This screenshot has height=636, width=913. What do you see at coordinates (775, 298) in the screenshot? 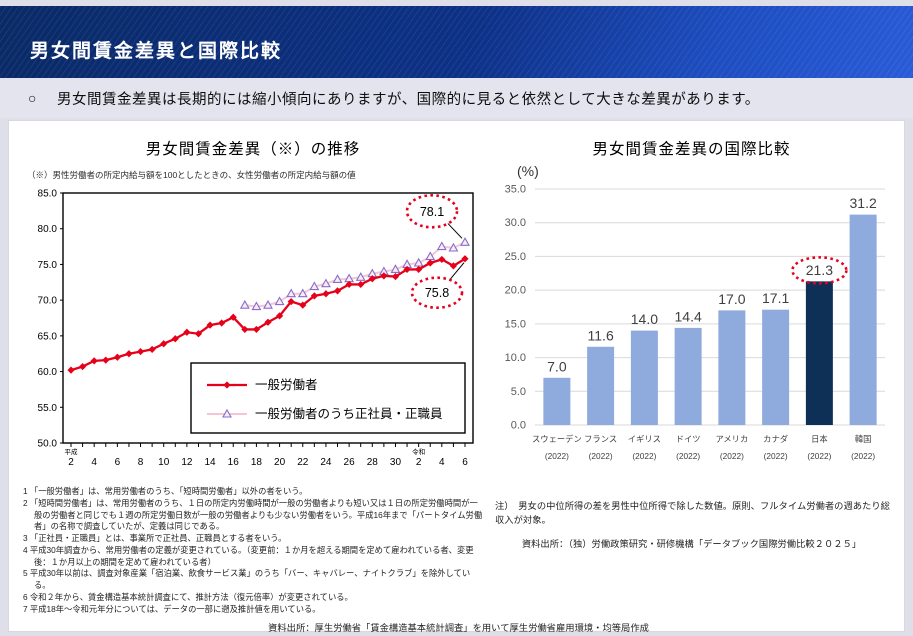
I see `bar-value-5: 17.1` at bounding box center [775, 298].